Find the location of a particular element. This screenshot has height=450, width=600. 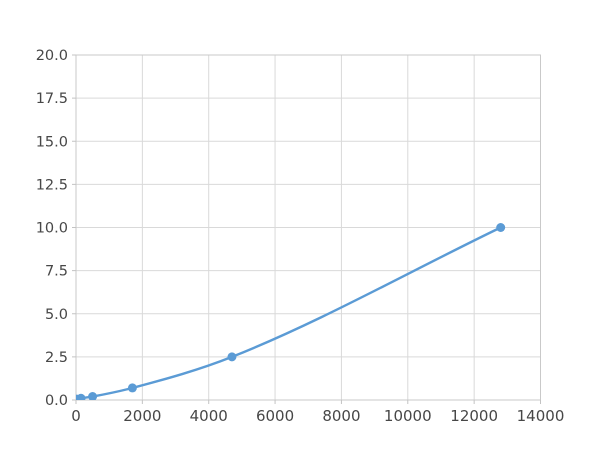

y-tick-label: 15.0 is located at coordinates (52, 142).